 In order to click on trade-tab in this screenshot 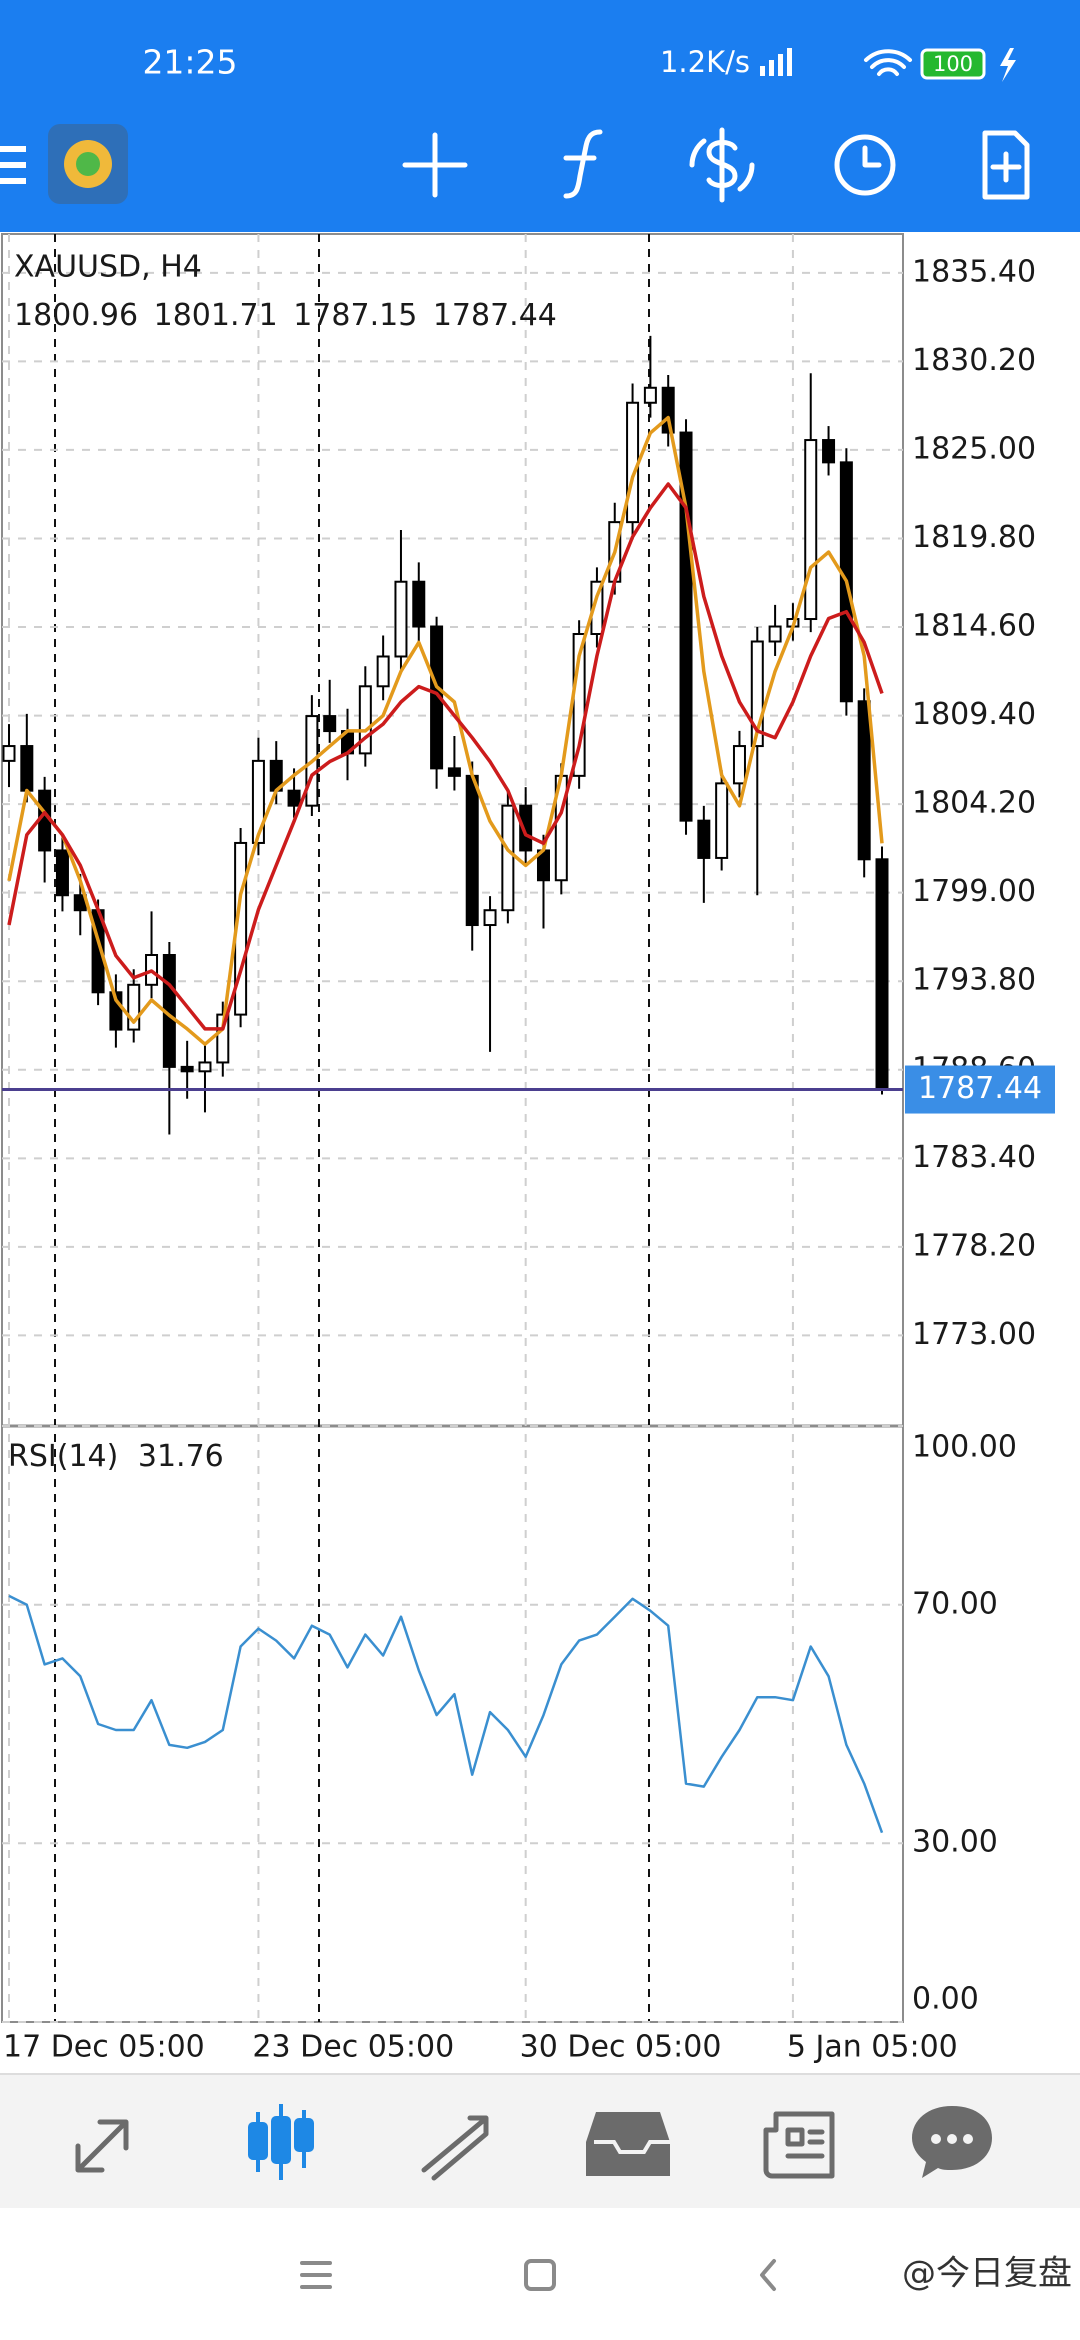, I will do `click(455, 2148)`.